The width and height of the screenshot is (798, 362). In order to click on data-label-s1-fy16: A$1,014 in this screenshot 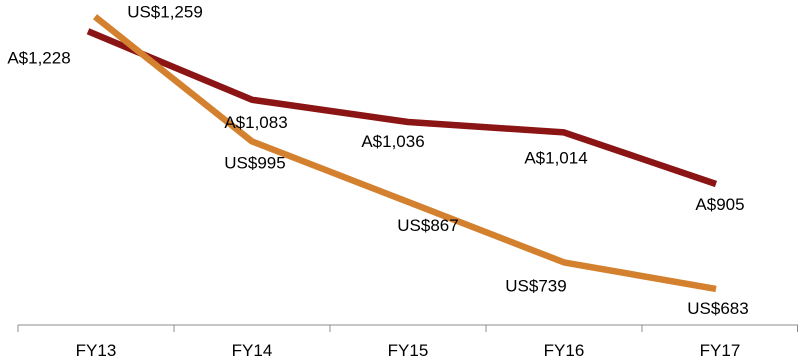, I will do `click(555, 157)`.